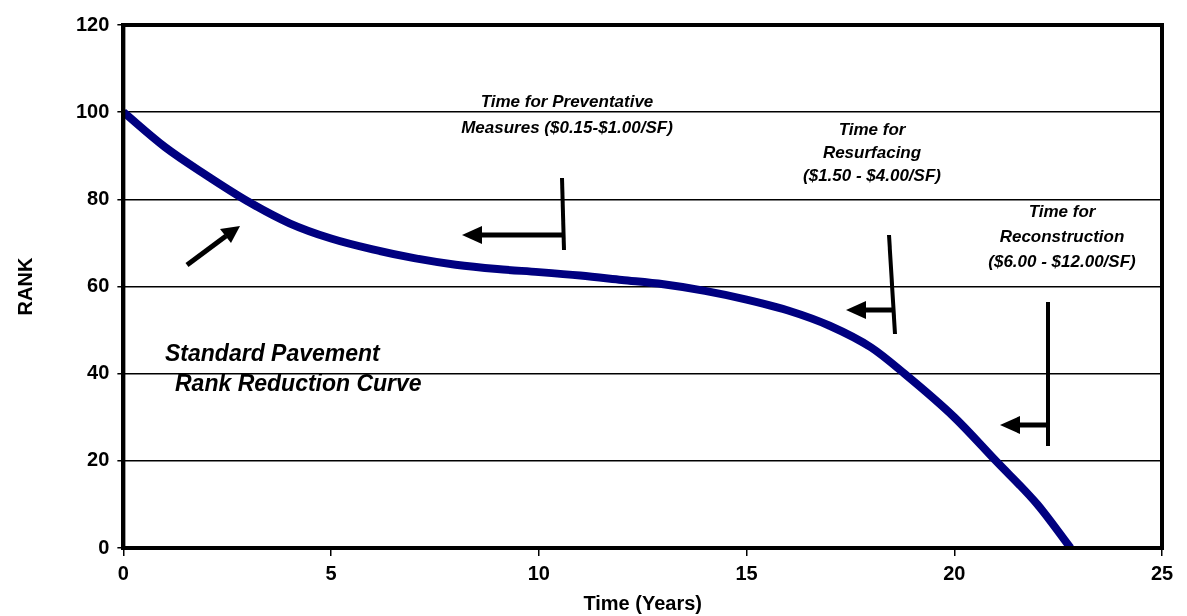 This screenshot has height=616, width=1187. I want to click on y-tick-label: 60, so click(98, 285).